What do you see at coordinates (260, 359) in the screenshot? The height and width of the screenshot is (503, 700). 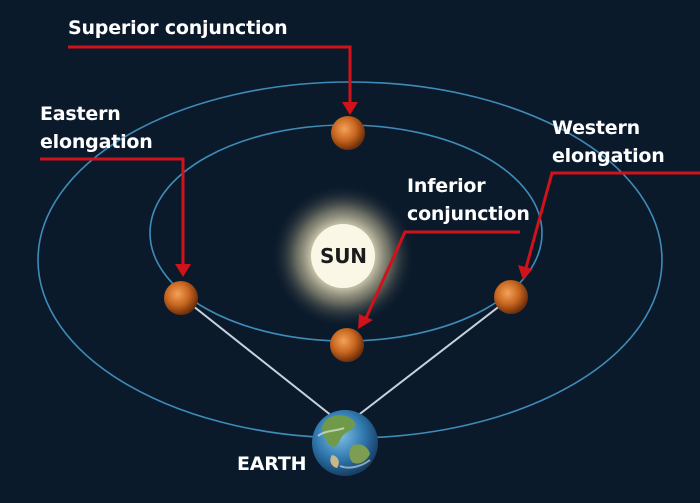 I see `sight-line-eastern` at bounding box center [260, 359].